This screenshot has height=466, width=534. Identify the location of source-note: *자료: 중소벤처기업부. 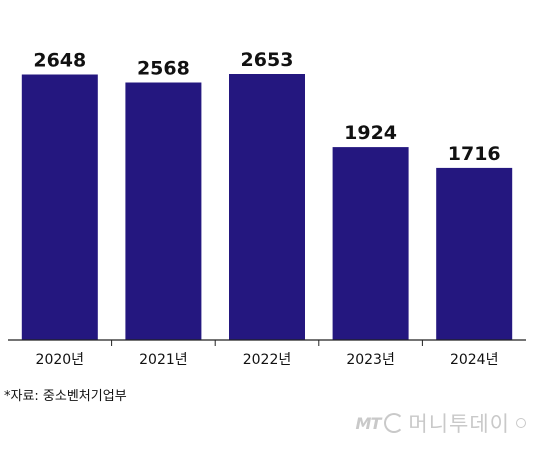
(65, 396).